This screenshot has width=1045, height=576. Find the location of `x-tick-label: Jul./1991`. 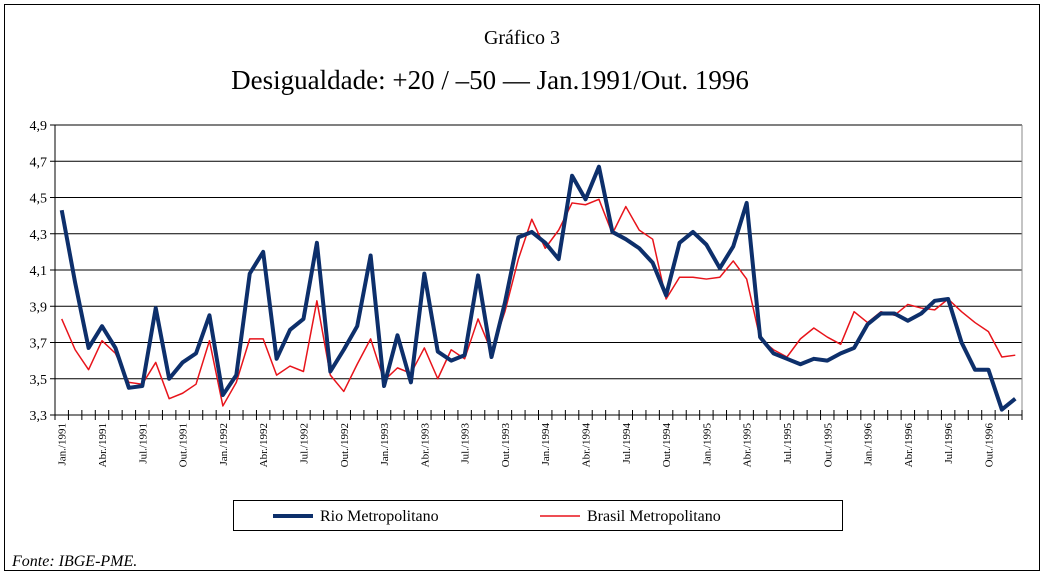

x-tick-label: Jul./1991 is located at coordinates (143, 443).